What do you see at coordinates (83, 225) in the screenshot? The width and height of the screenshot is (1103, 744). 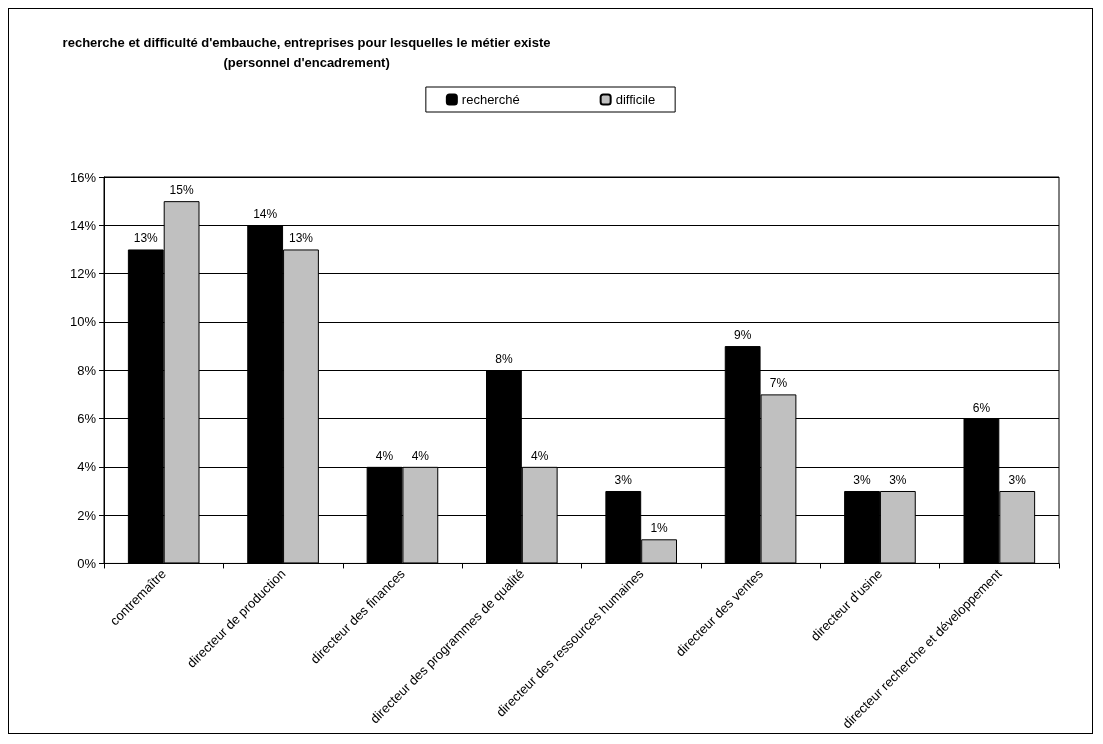 I see `y-tick-label: 14%` at bounding box center [83, 225].